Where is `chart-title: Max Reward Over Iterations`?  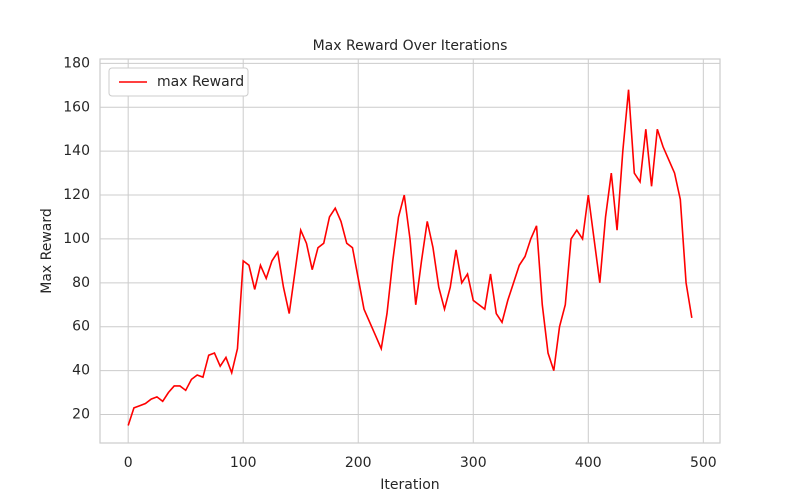 chart-title: Max Reward Over Iterations is located at coordinates (410, 46).